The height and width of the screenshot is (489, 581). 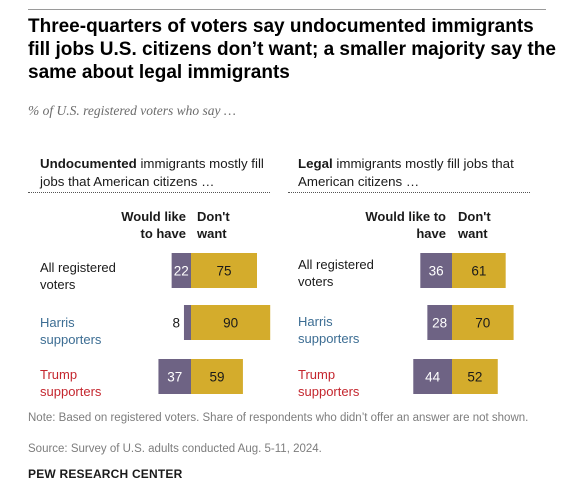 I want to click on right-bar-dont-want-harris, so click(x=483, y=322).